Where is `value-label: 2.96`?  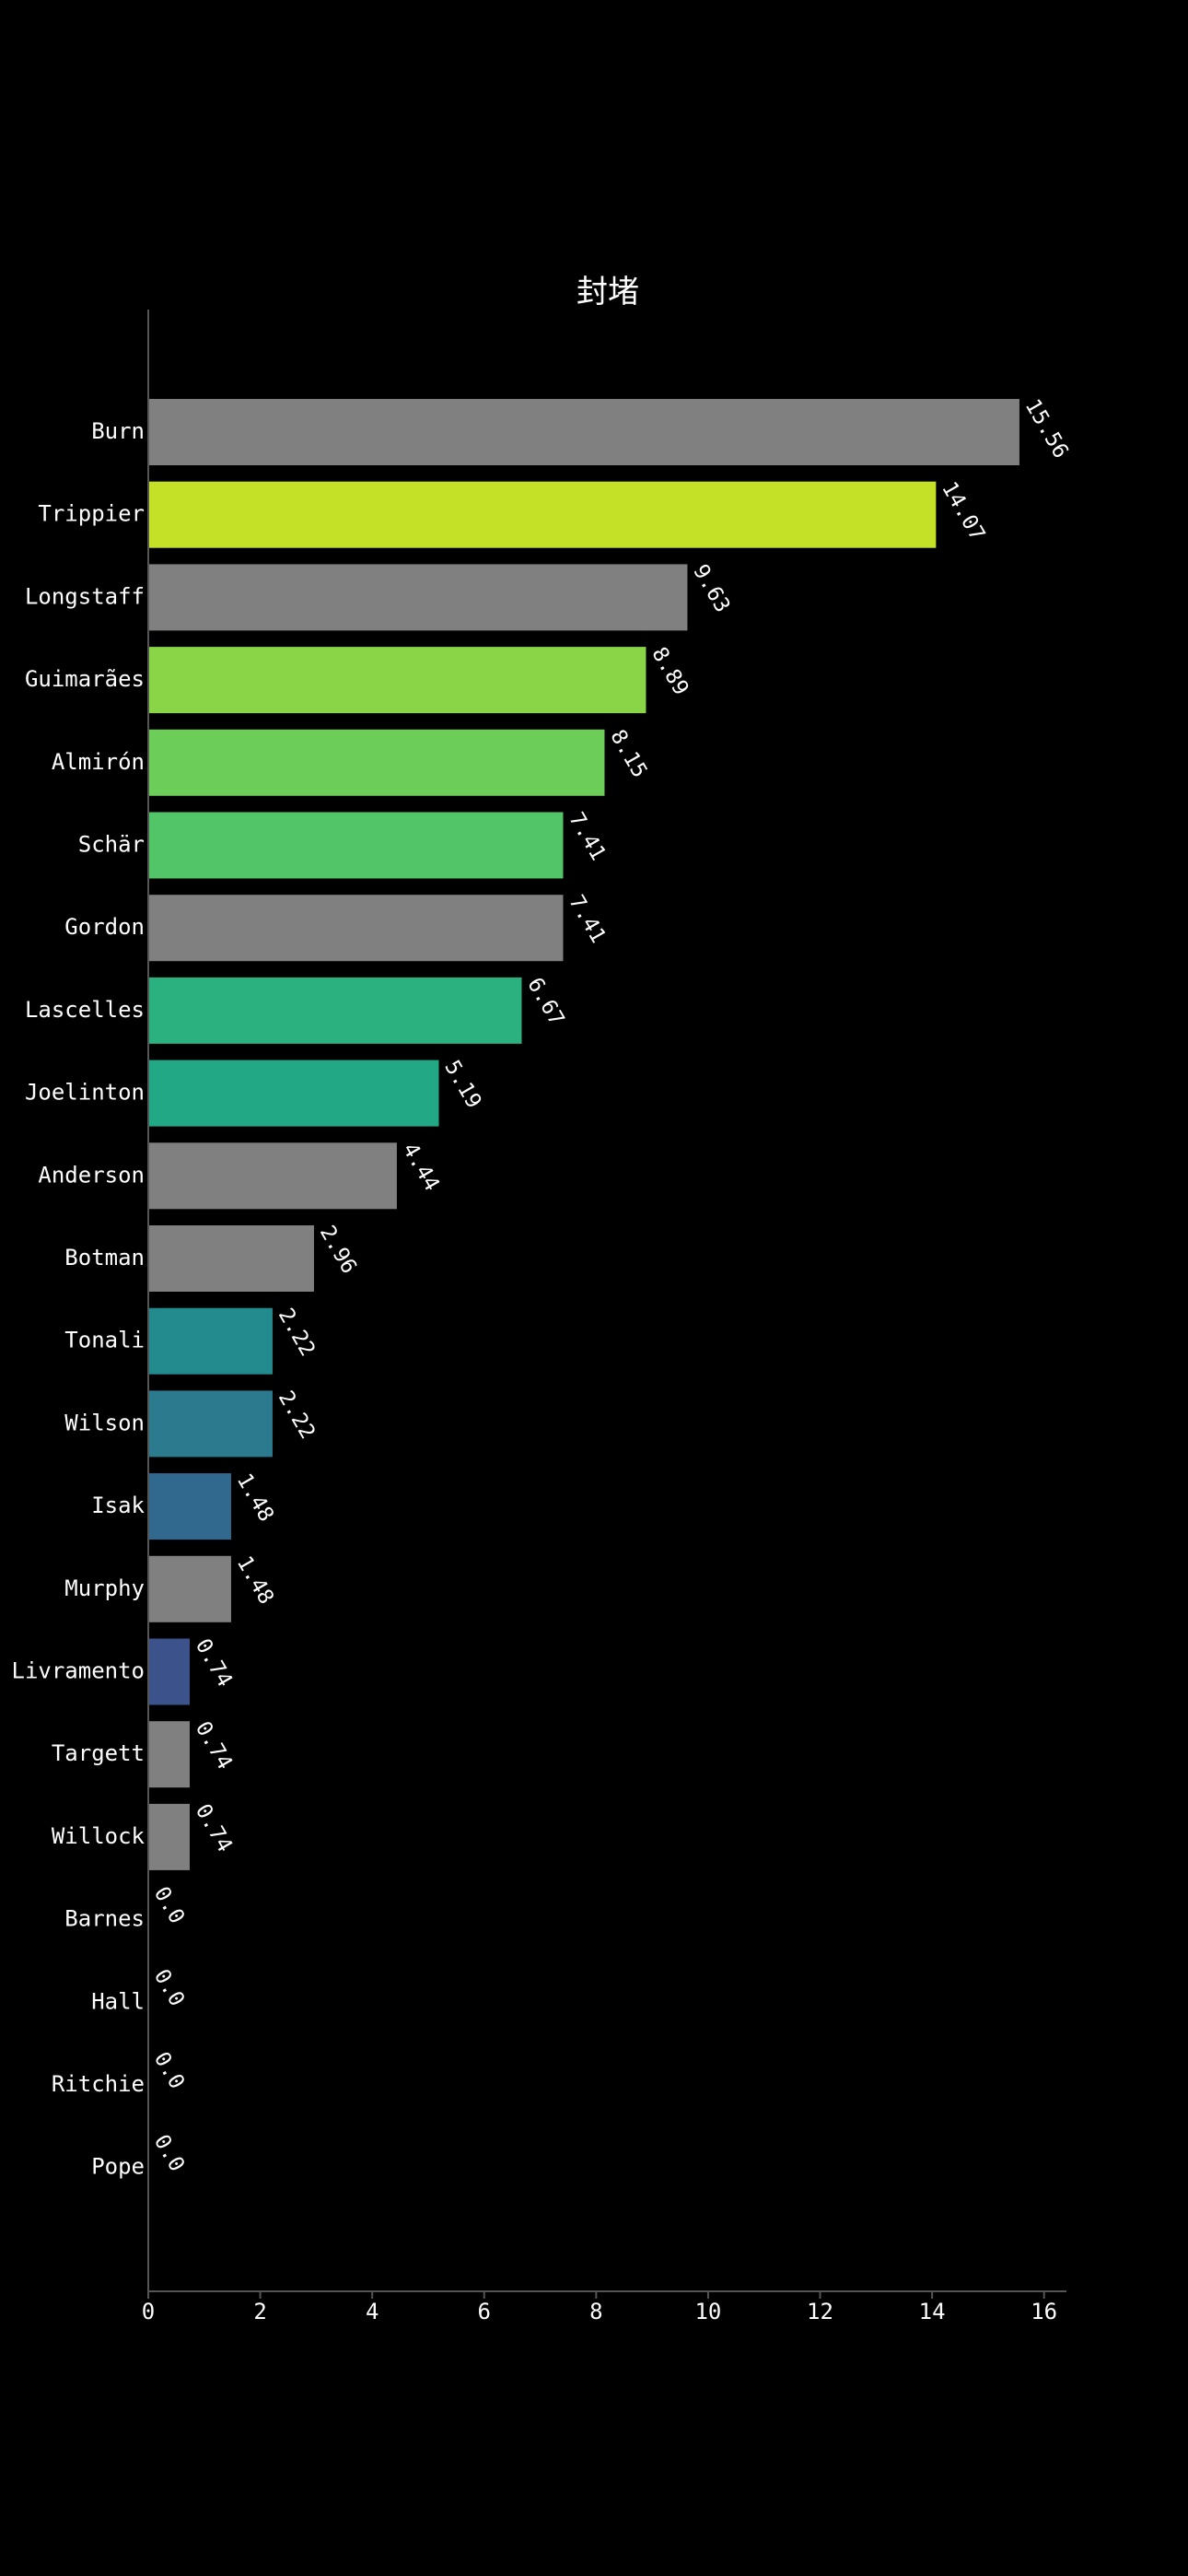 value-label: 2.96 is located at coordinates (338, 1250).